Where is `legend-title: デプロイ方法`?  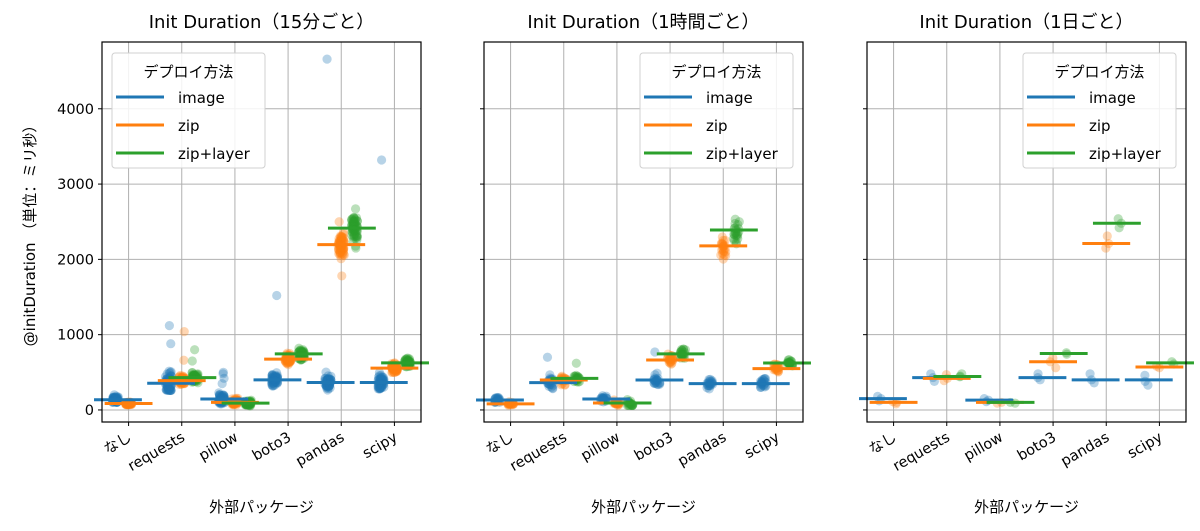
legend-title: デプロイ方法 is located at coordinates (188, 72).